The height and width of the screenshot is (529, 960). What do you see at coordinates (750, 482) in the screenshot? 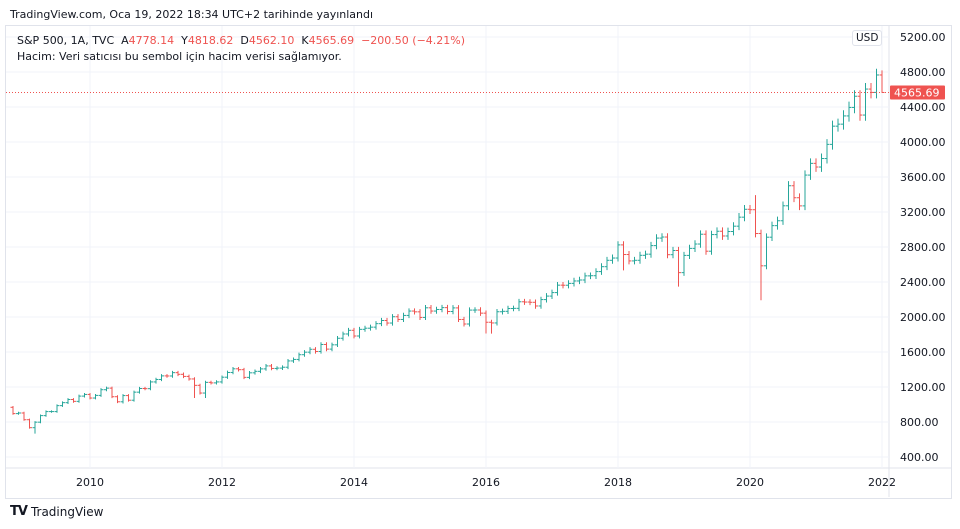
I see `x-tick-label: 2020` at bounding box center [750, 482].